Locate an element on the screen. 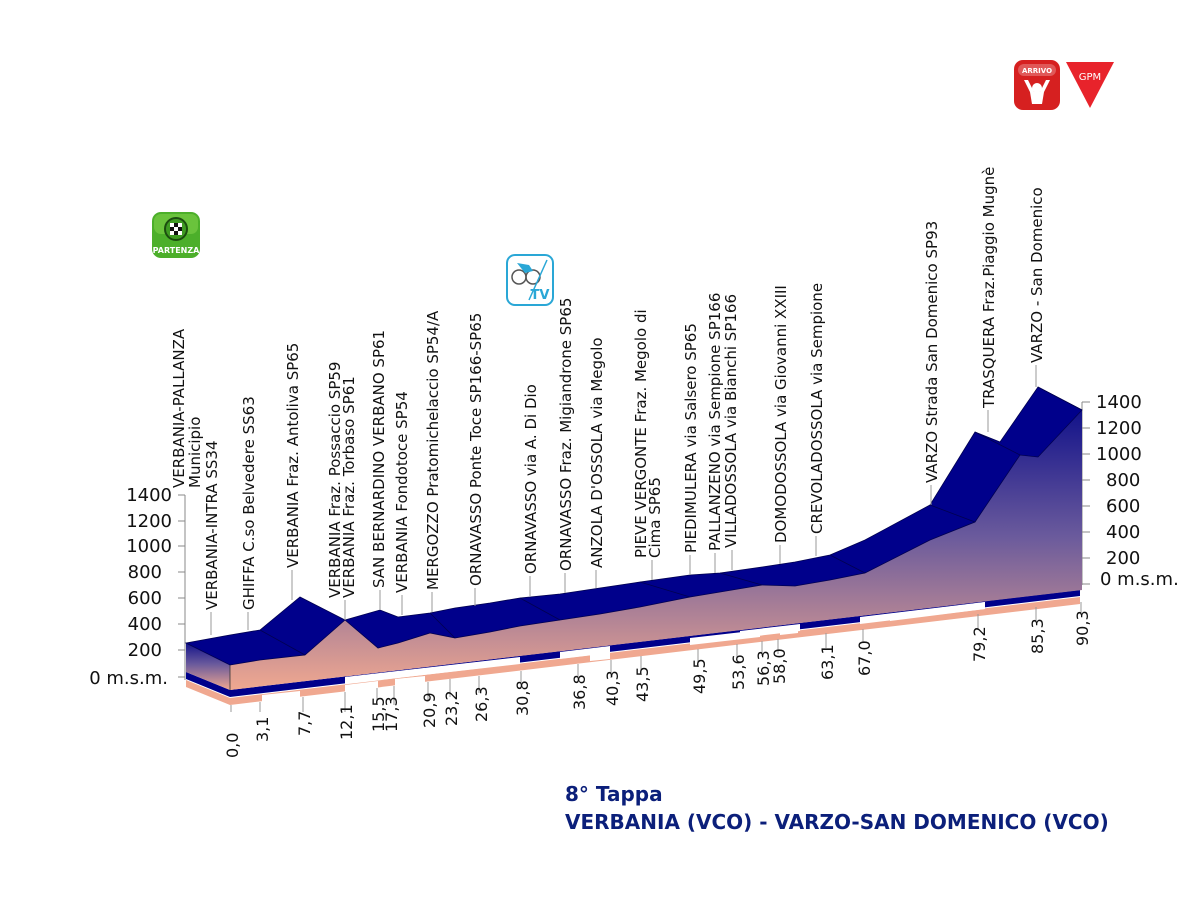  right-y-axis: 1400 1200 1000 800 600 400 200 0 m.s.m. is located at coordinates (1130, 491).